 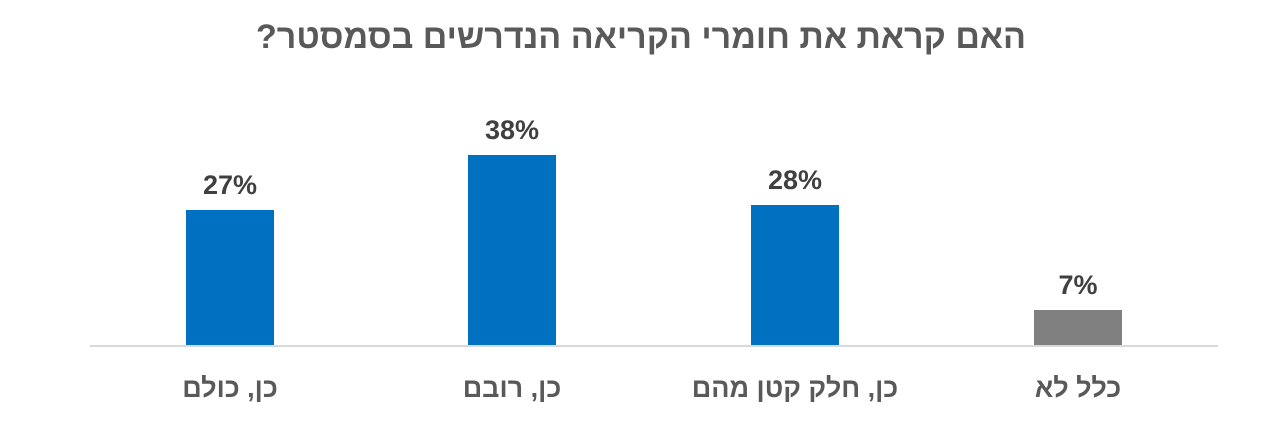 What do you see at coordinates (230, 185) in the screenshot?
I see `value-label-1: 27%` at bounding box center [230, 185].